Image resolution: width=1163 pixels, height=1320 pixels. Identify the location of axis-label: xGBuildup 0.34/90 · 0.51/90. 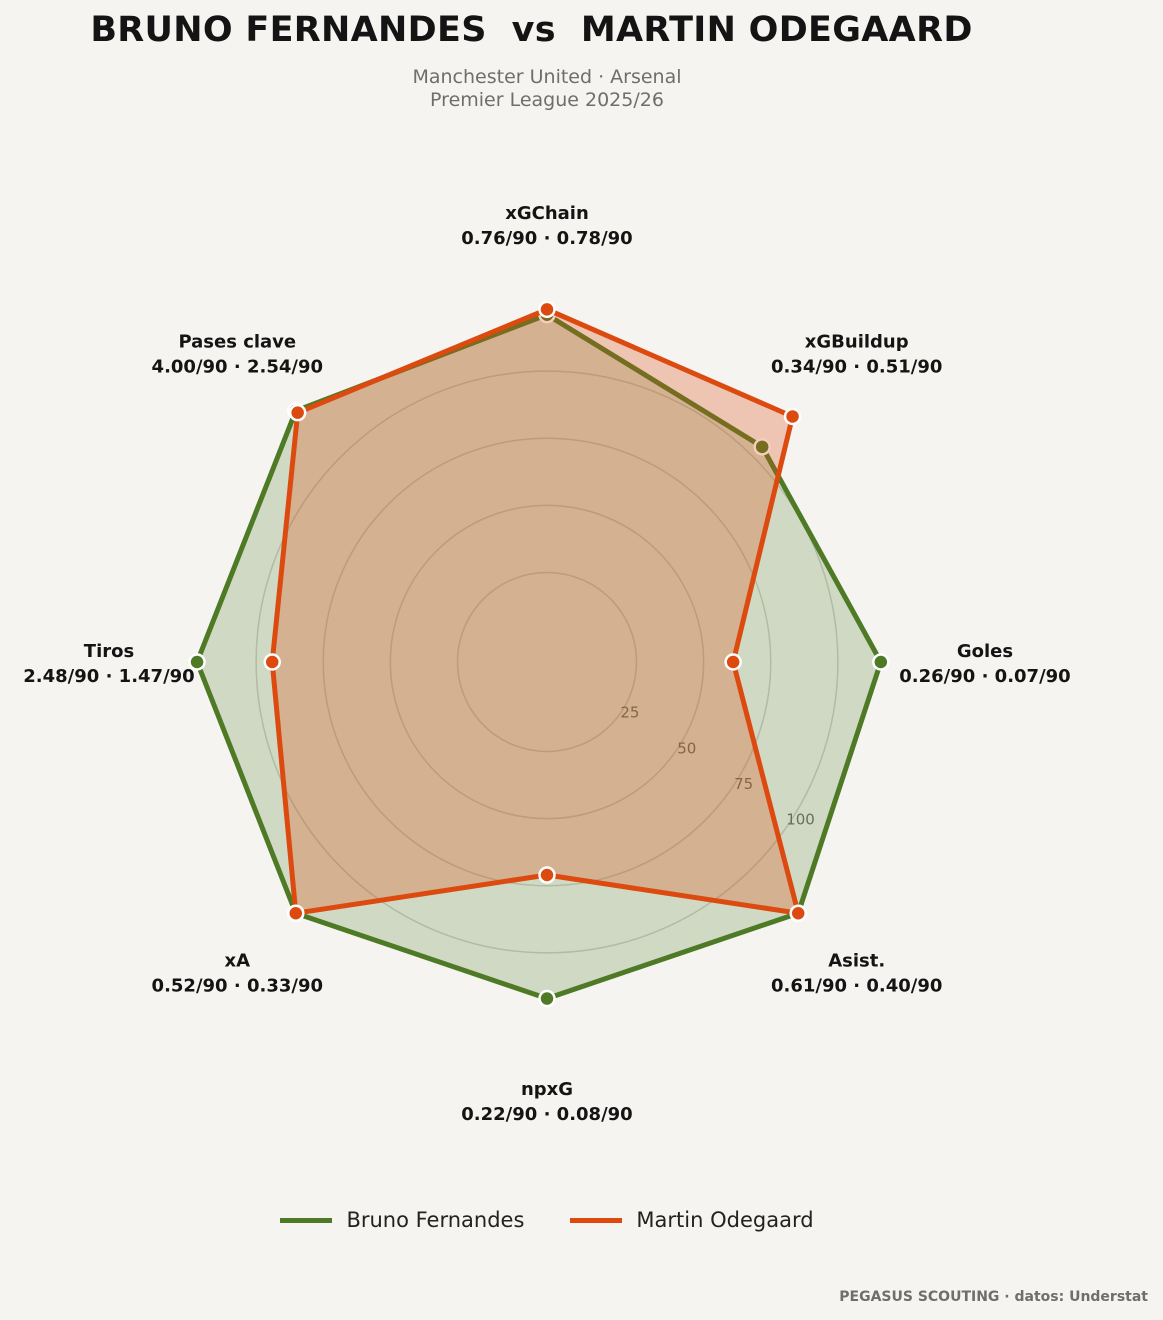
(856, 354).